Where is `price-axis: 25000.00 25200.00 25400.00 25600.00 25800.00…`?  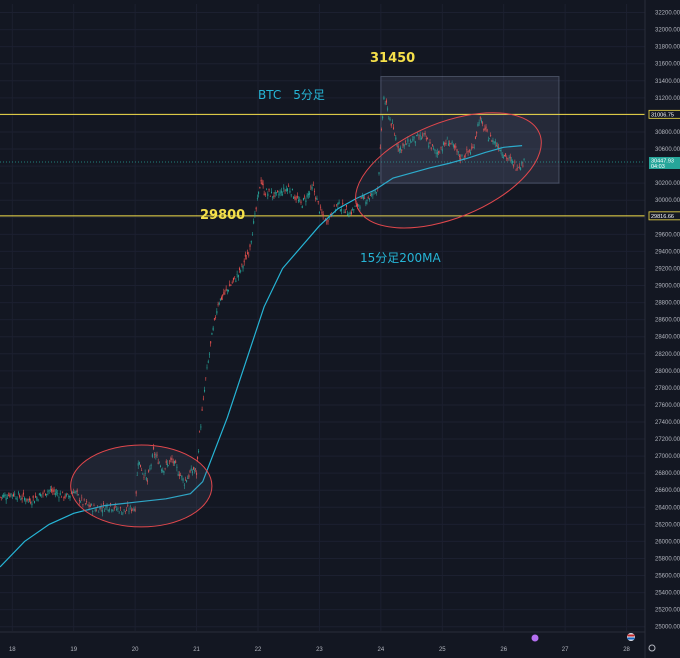 price-axis: 25000.00 25200.00 25400.00 25600.00 25800.00… is located at coordinates (662, 329).